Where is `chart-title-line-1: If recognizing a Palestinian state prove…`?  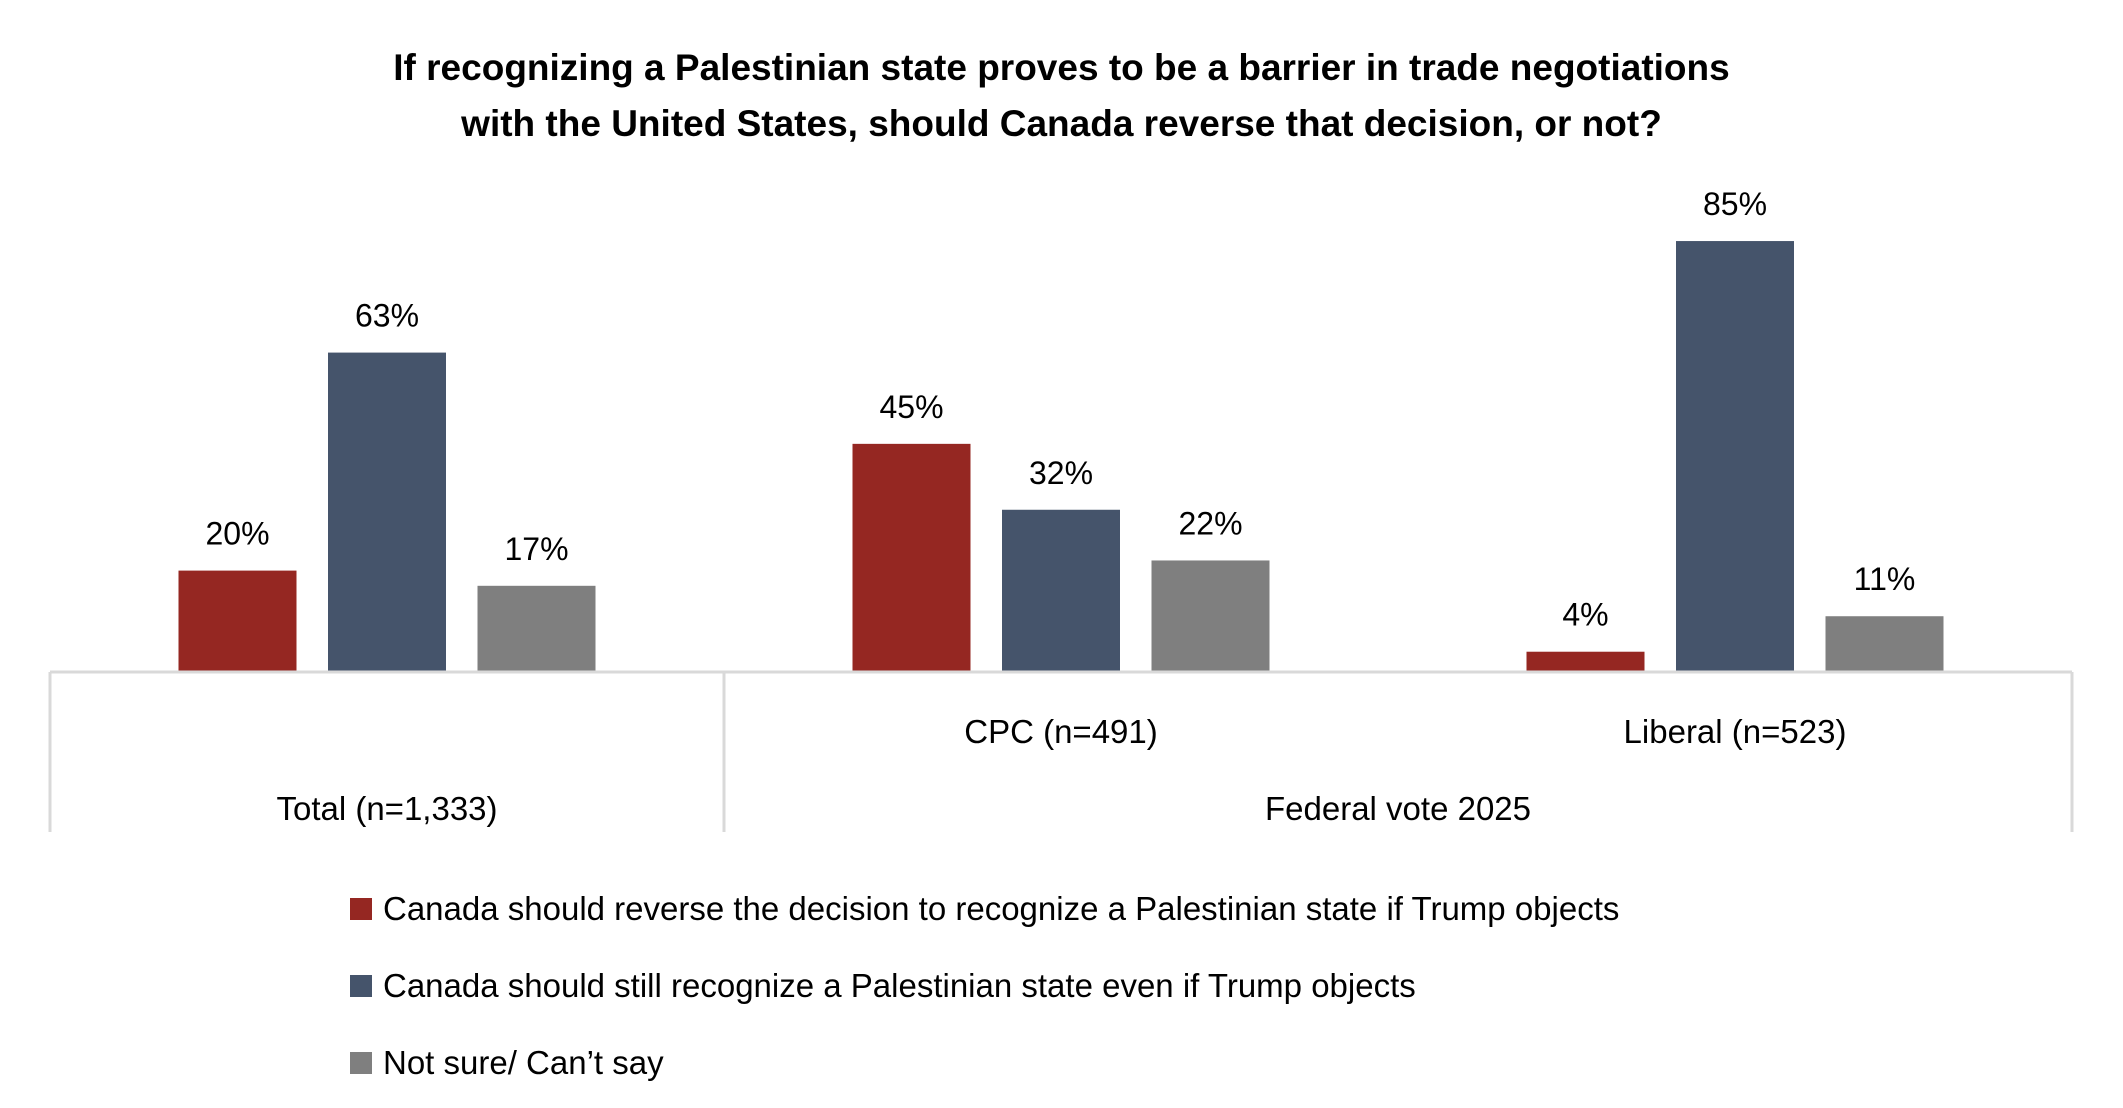
chart-title-line-1: If recognizing a Palestinian state prove… is located at coordinates (1061, 67).